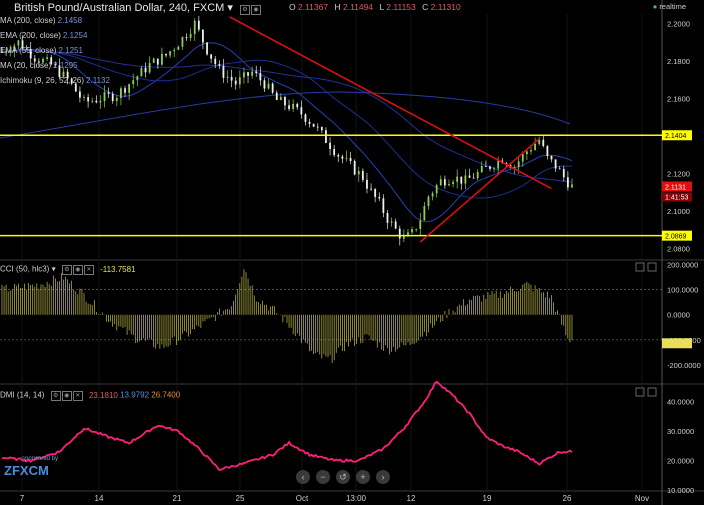 The height and width of the screenshot is (505, 704). Describe the element at coordinates (567, 498) in the screenshot. I see `time-tick-label: 26` at that location.